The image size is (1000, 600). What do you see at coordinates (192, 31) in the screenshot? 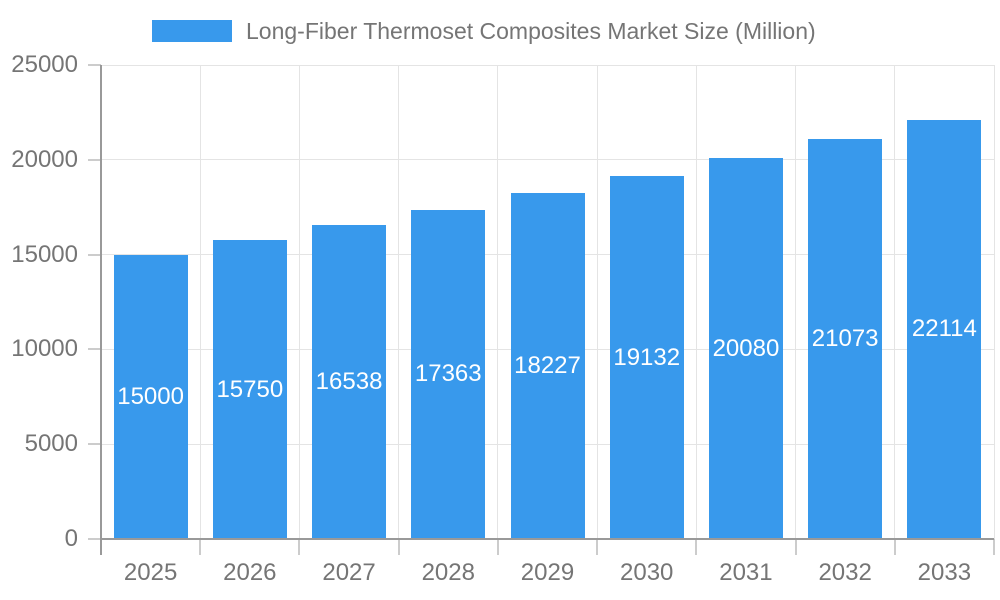
I see `legend-swatch` at bounding box center [192, 31].